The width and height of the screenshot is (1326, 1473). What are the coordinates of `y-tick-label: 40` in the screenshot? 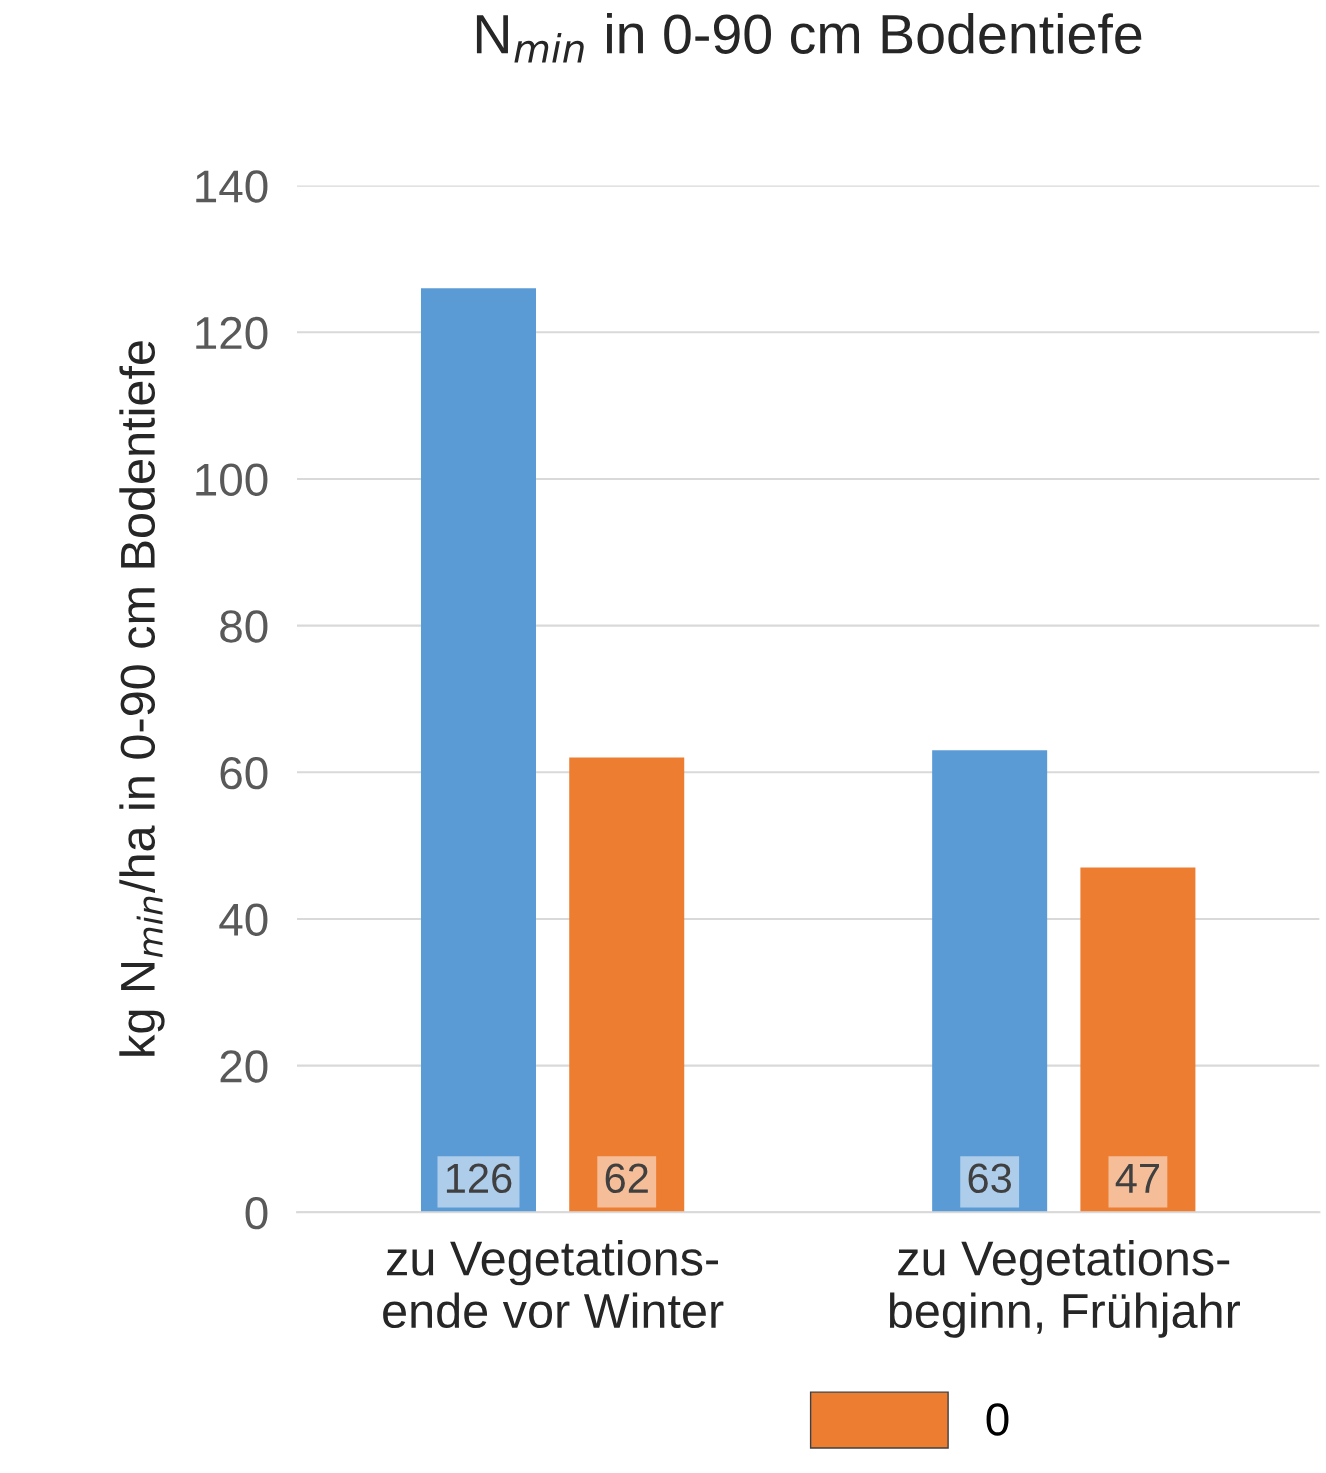 It's located at (243, 919).